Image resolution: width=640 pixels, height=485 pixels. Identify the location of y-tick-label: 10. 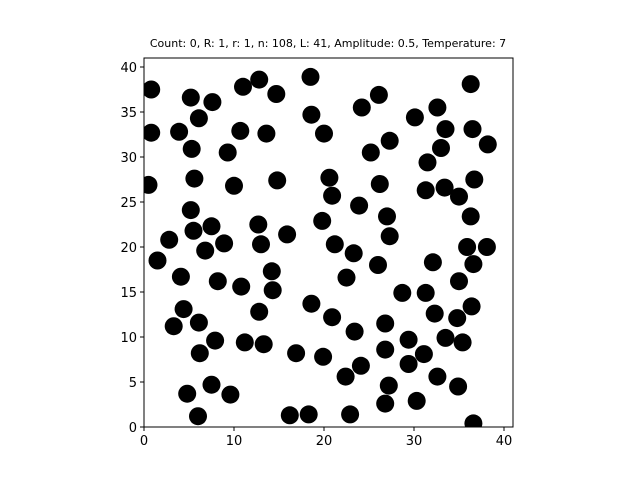
(128, 338).